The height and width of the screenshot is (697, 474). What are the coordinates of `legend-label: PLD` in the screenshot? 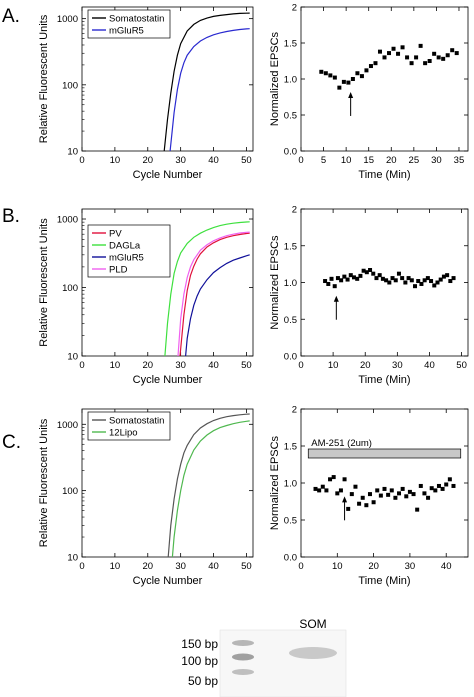 It's located at (118, 270).